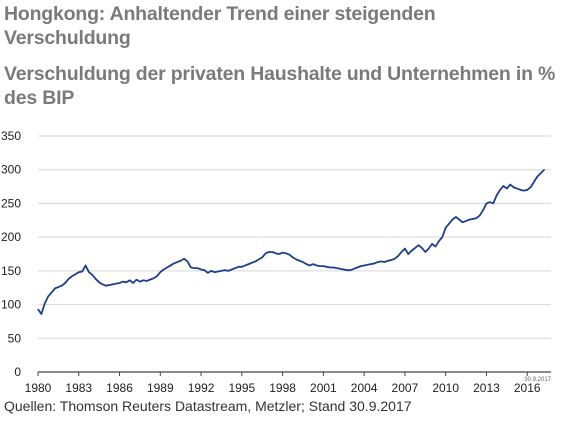  What do you see at coordinates (486, 388) in the screenshot?
I see `x-tick-label: 2013` at bounding box center [486, 388].